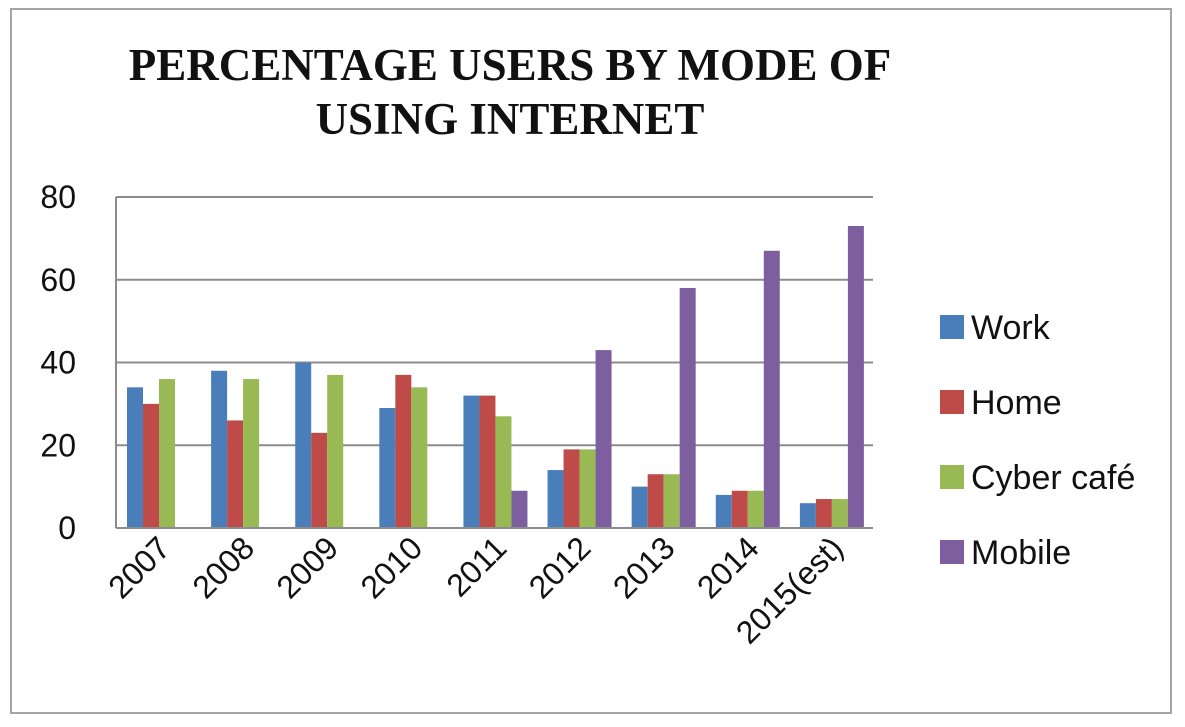 Image resolution: width=1185 pixels, height=727 pixels. Describe the element at coordinates (419, 457) in the screenshot. I see `bar-cyber-caf--2010` at that location.